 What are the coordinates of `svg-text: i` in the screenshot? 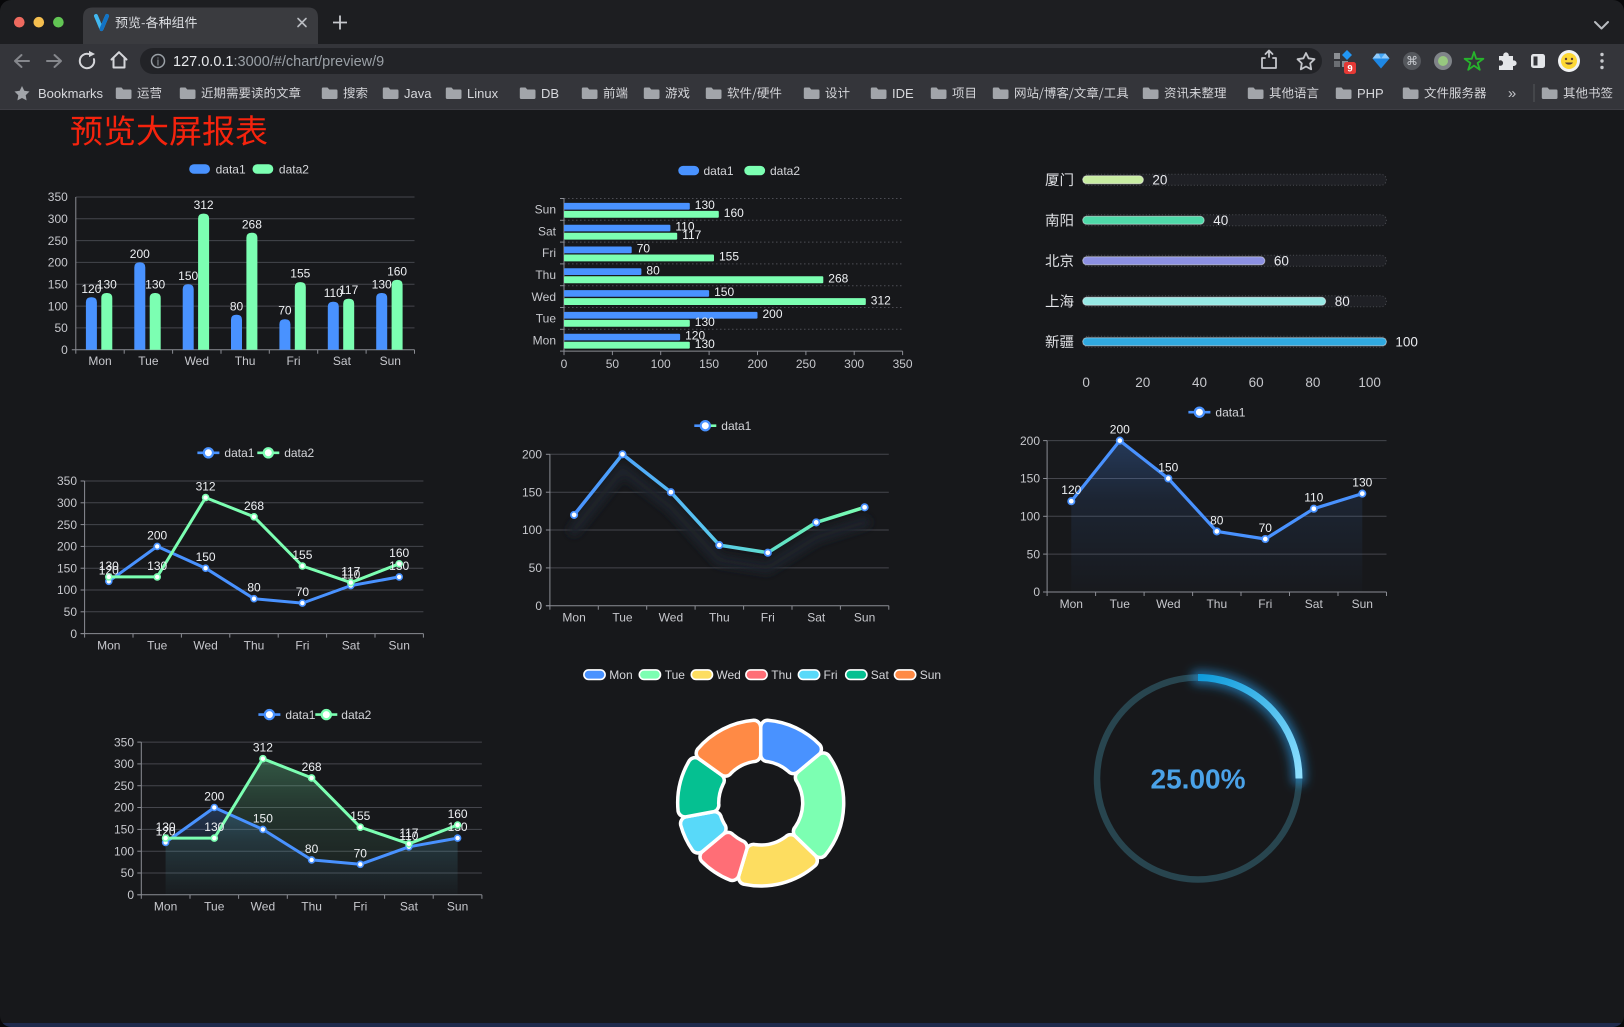 It's located at (158, 63).